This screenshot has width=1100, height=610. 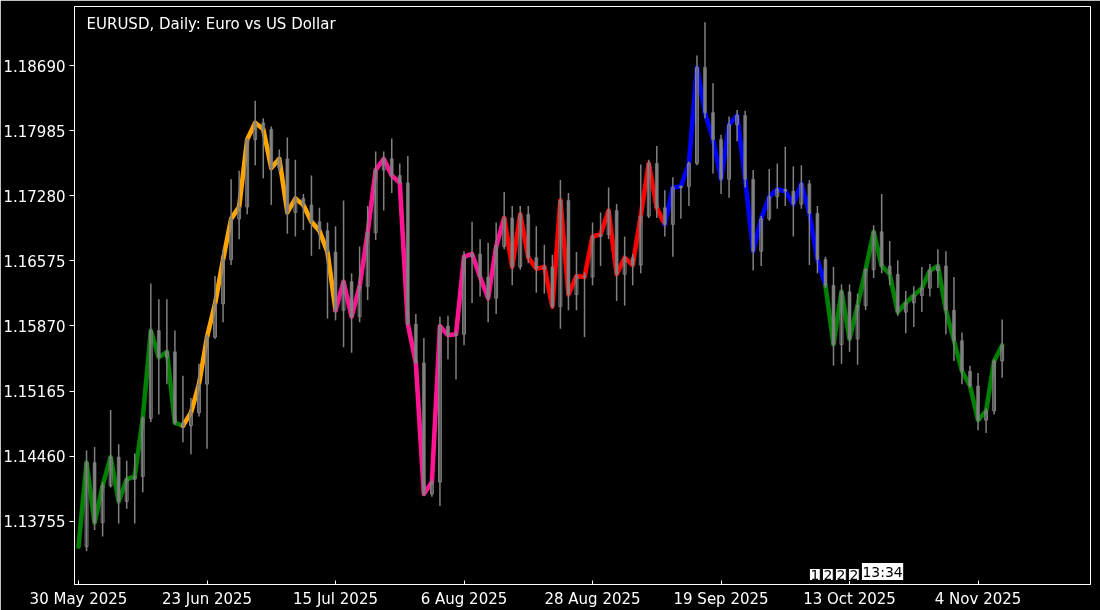 I want to click on y-tick-label: 1.16575, so click(x=34, y=261).